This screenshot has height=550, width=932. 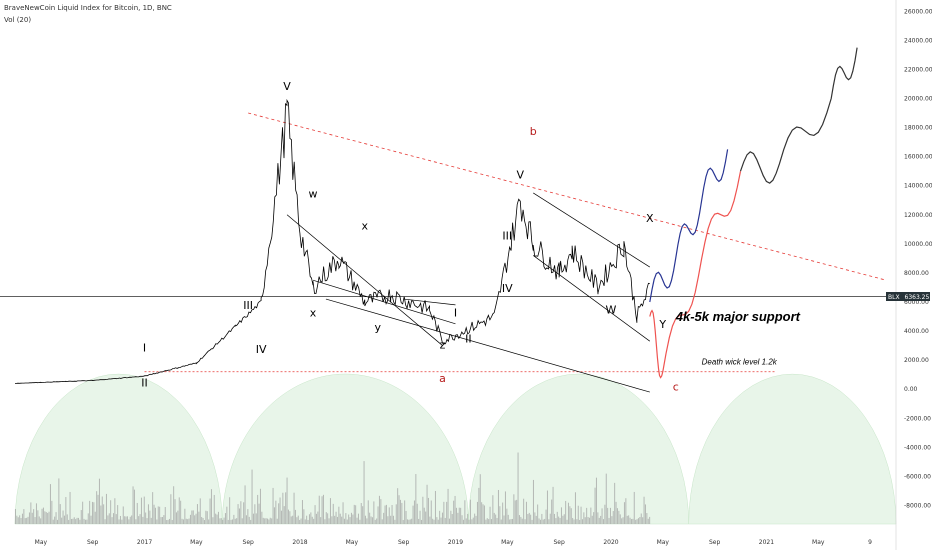 I want to click on projection-red, so click(x=695, y=275).